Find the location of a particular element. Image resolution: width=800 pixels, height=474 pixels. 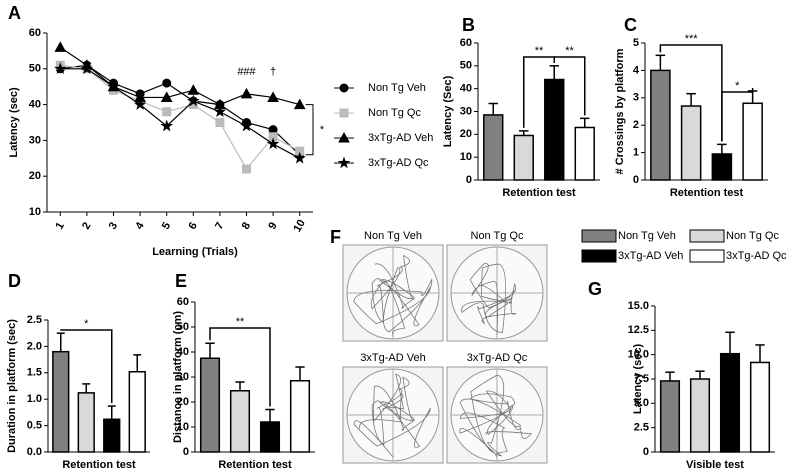

y-tick-label: 2.5 is located at coordinates (34, 320).